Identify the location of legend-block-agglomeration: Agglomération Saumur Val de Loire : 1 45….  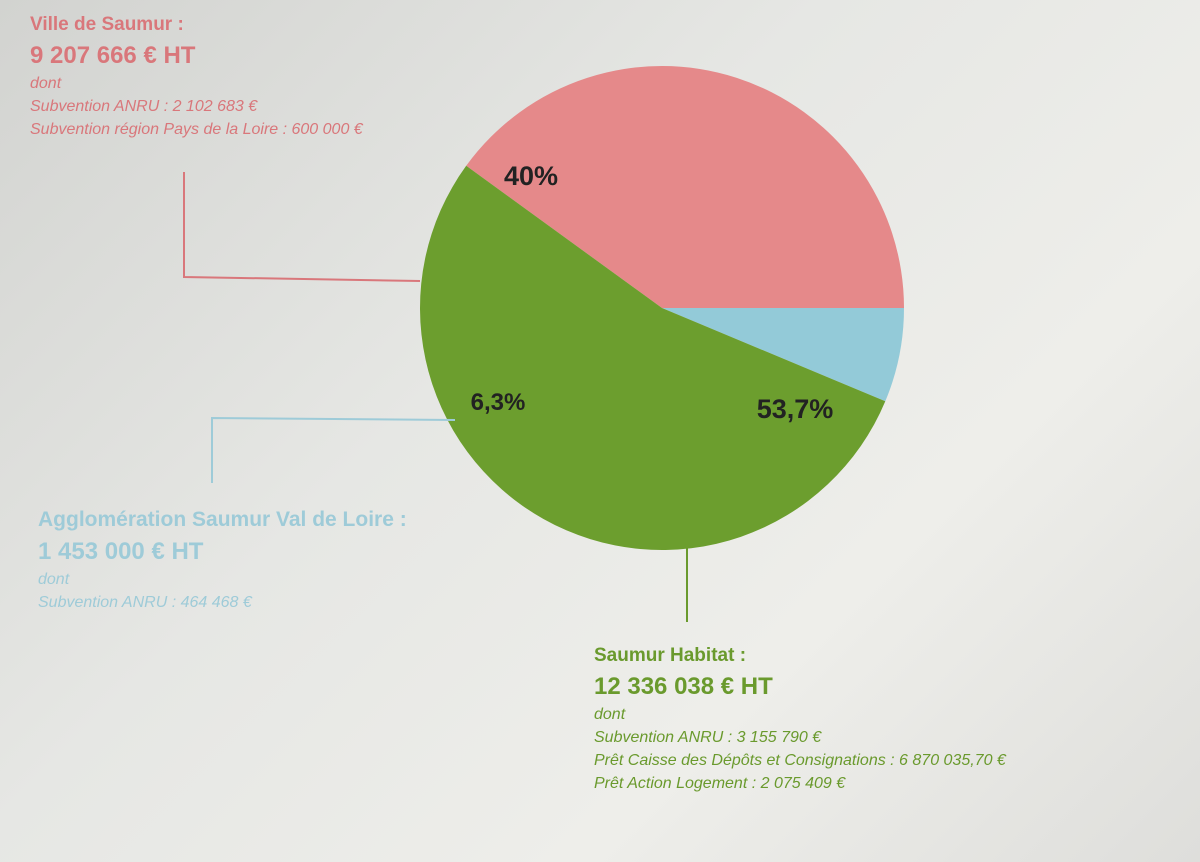
(222, 560).